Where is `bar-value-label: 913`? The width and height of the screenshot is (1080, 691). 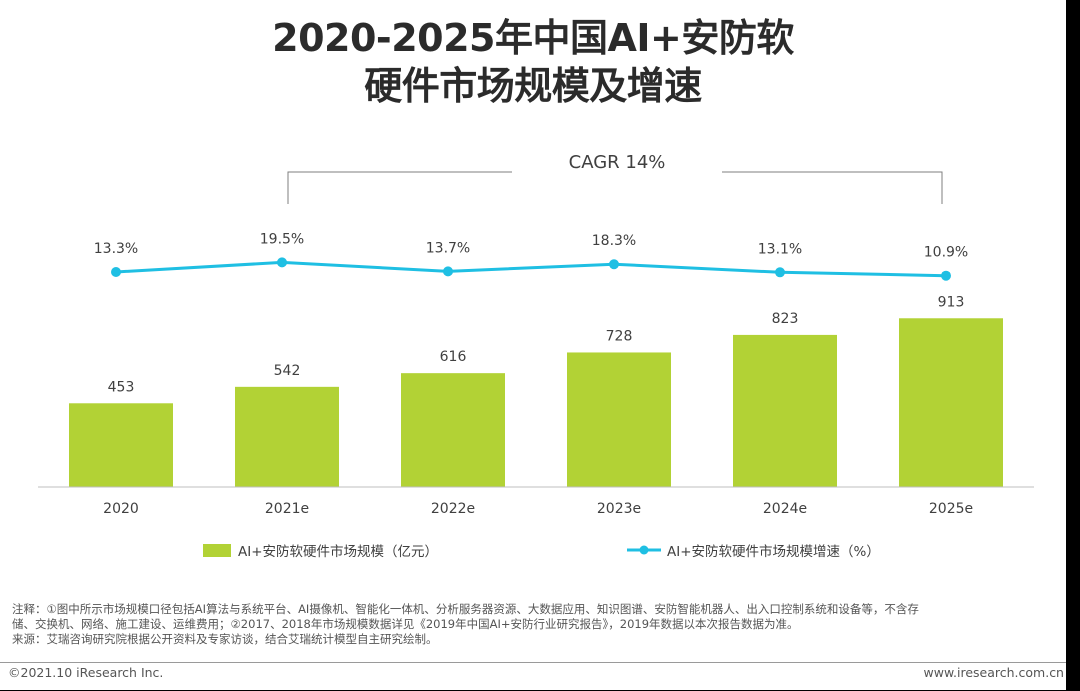 bar-value-label: 913 is located at coordinates (951, 302).